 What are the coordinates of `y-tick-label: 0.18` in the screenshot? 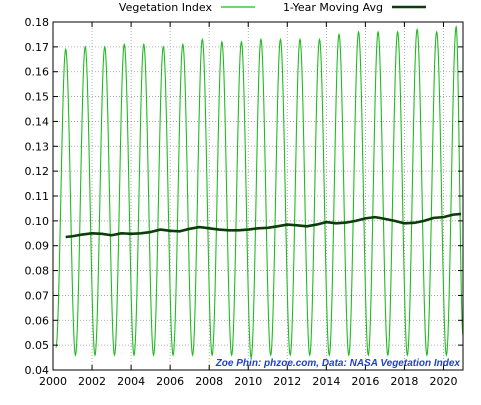 It's located at (37, 22).